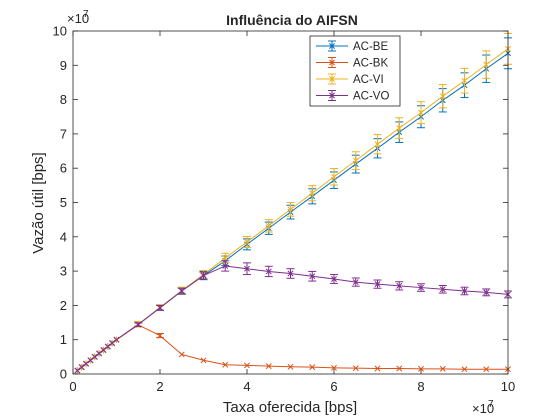 The width and height of the screenshot is (560, 420). I want to click on y-tick-label: 3, so click(63, 271).